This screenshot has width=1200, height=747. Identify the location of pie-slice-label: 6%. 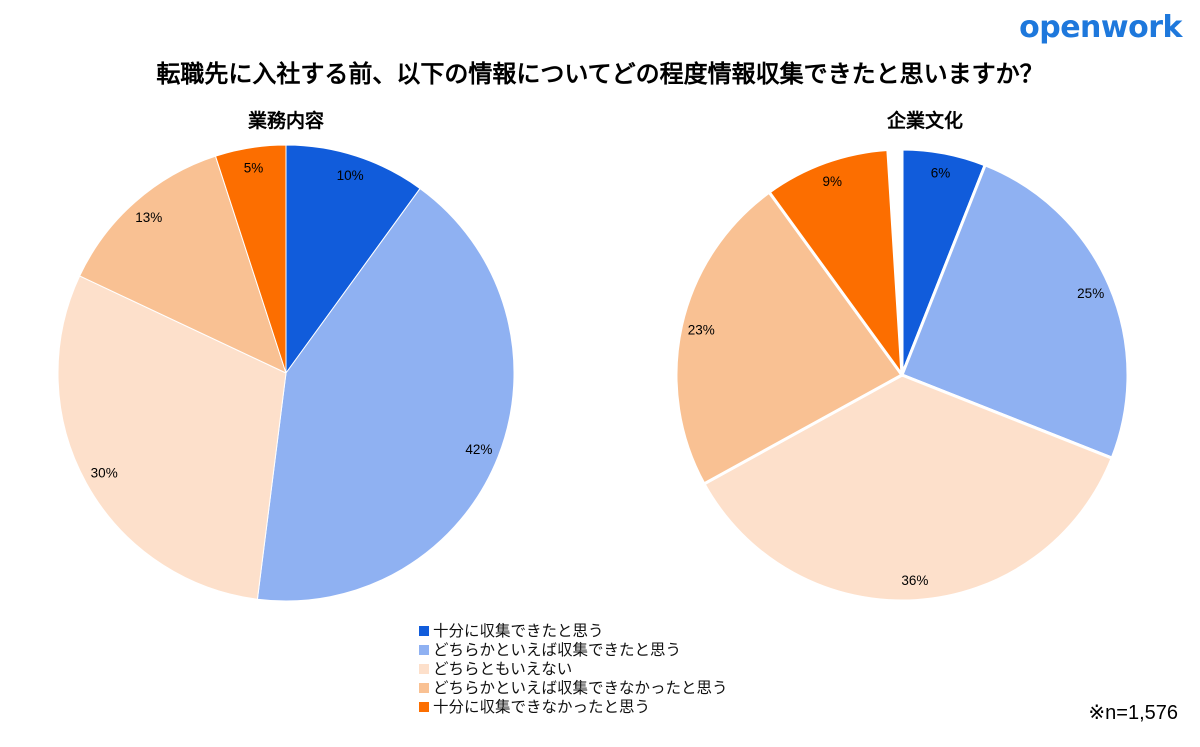
(941, 173).